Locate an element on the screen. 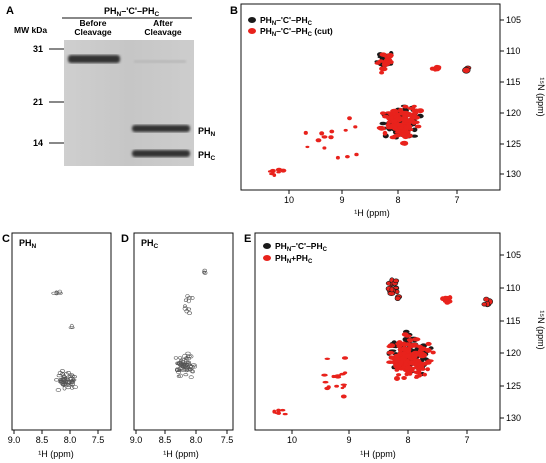 Image resolution: width=546 pixels, height=463 pixels. d-xtick-8.5: 8.5 is located at coordinates (165, 440).